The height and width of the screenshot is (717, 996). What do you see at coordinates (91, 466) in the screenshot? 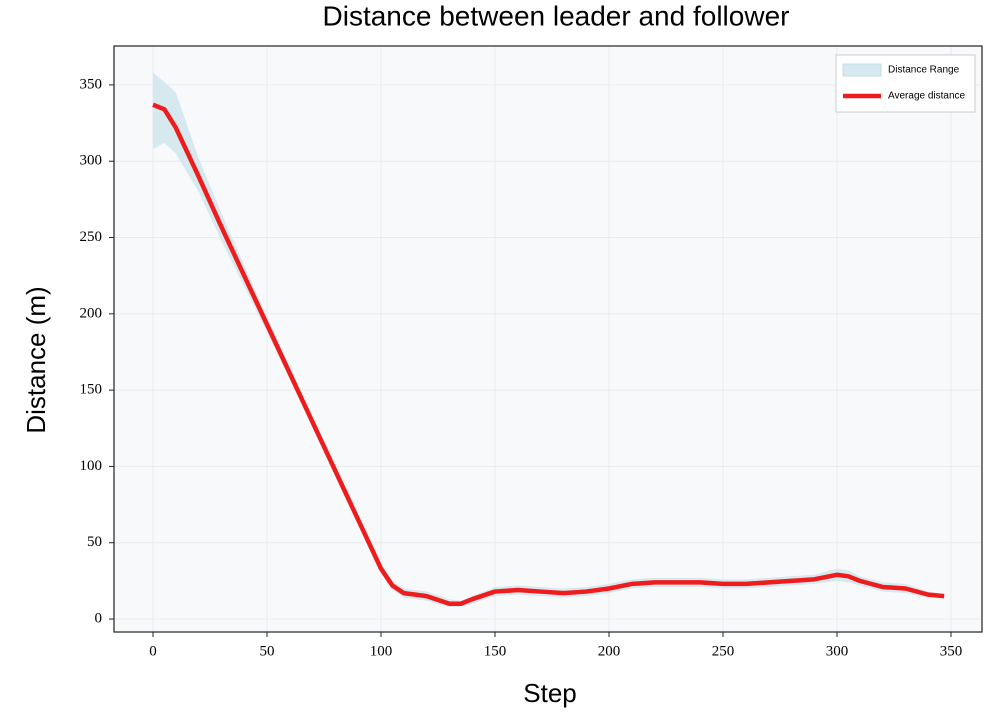
I see `y-tick-label: 100` at bounding box center [91, 466].